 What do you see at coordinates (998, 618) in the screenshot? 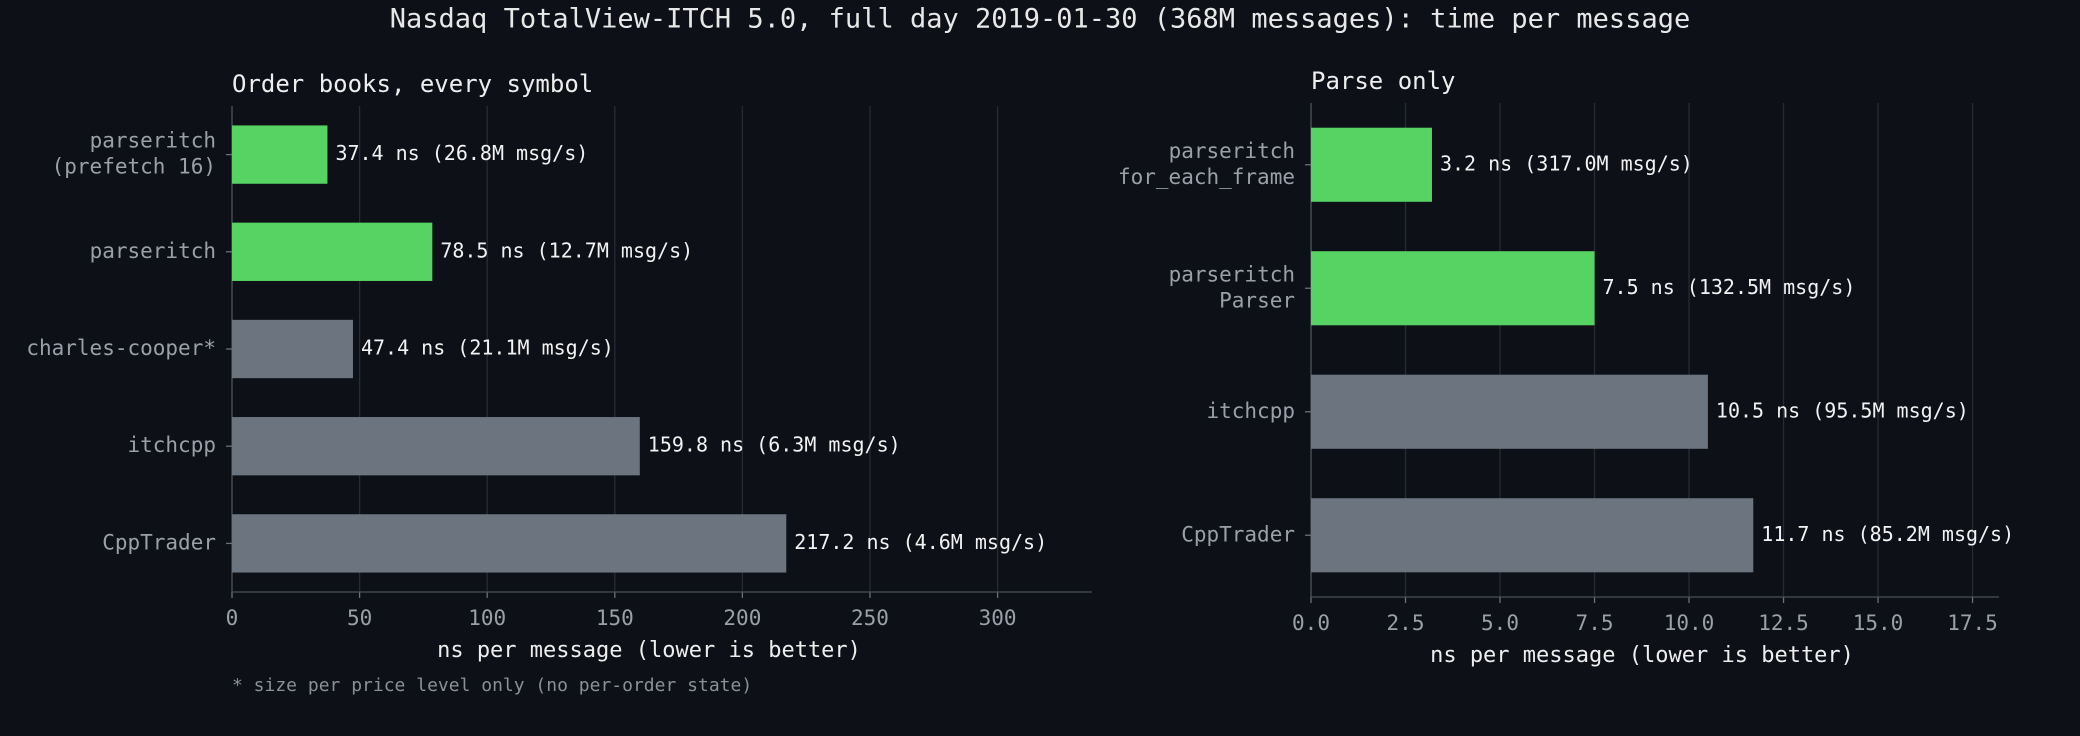
I see `x-tick-label: 300` at bounding box center [998, 618].